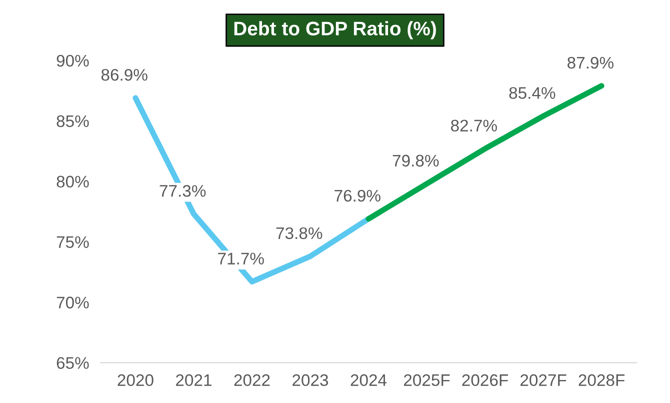 The height and width of the screenshot is (403, 670). I want to click on data-label: 85.4%, so click(532, 93).